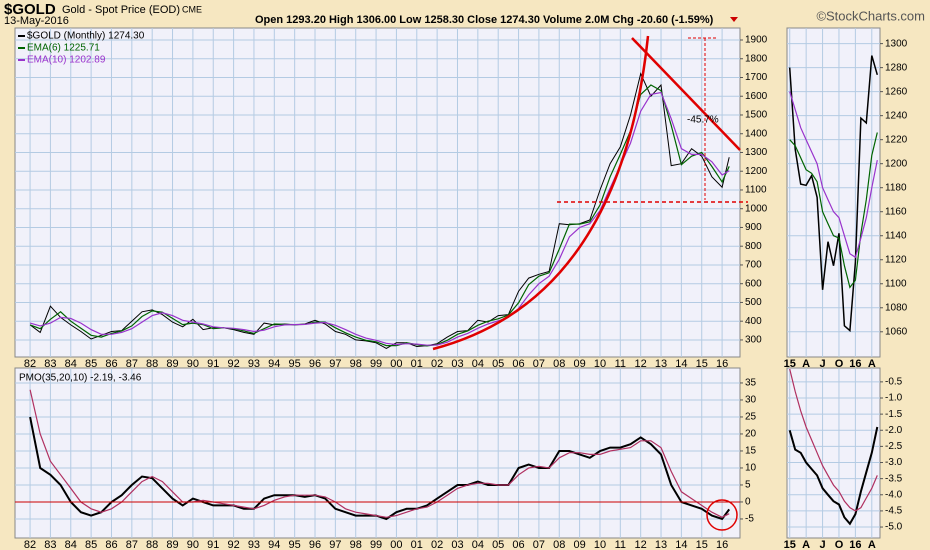 This screenshot has height=550, width=930. What do you see at coordinates (896, 331) in the screenshot?
I see `y-tick-label: 1060` at bounding box center [896, 331].